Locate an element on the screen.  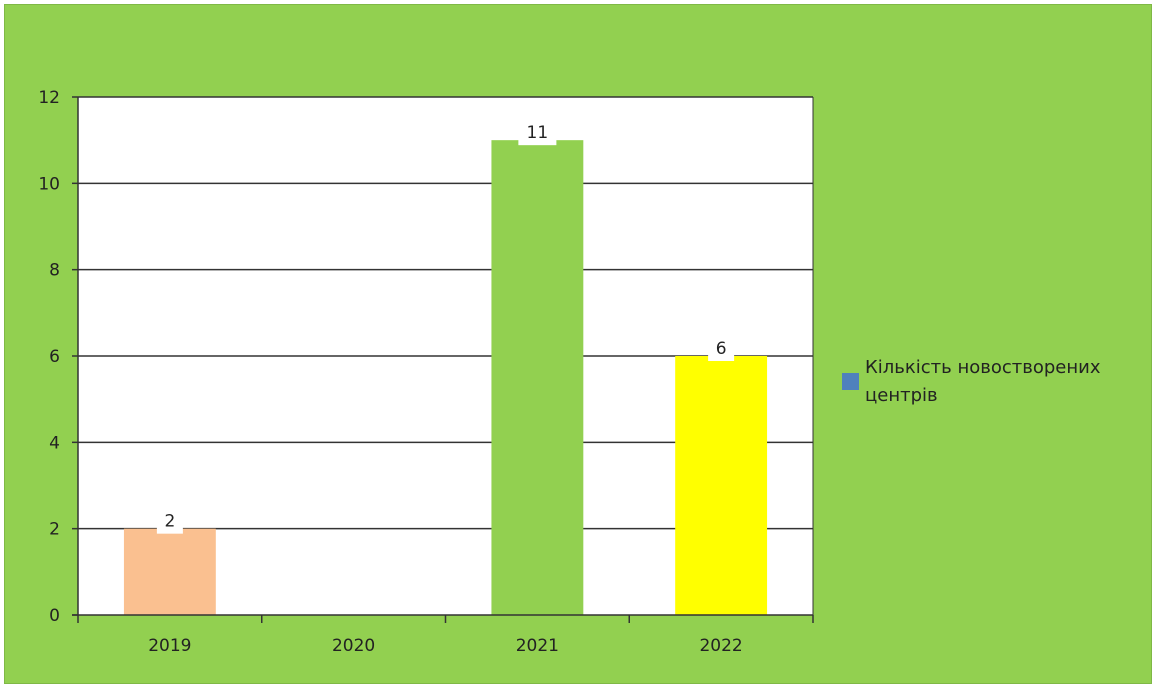
x-tick-label: 2020 is located at coordinates (353, 646).